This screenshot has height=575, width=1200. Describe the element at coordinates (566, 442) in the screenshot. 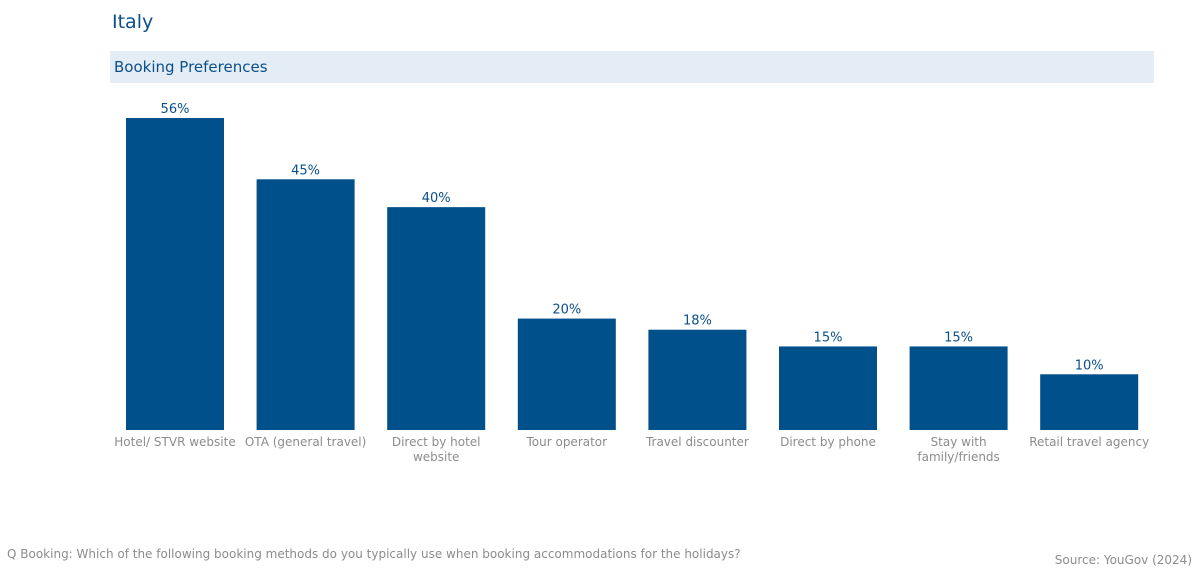

I see `category-label-4: Tour operator` at that location.